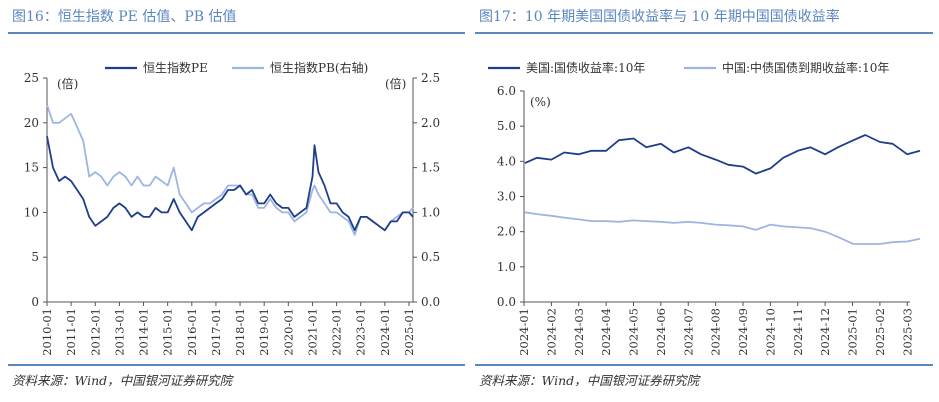  I want to click on x-tick-label: 2024-10, so click(770, 332).